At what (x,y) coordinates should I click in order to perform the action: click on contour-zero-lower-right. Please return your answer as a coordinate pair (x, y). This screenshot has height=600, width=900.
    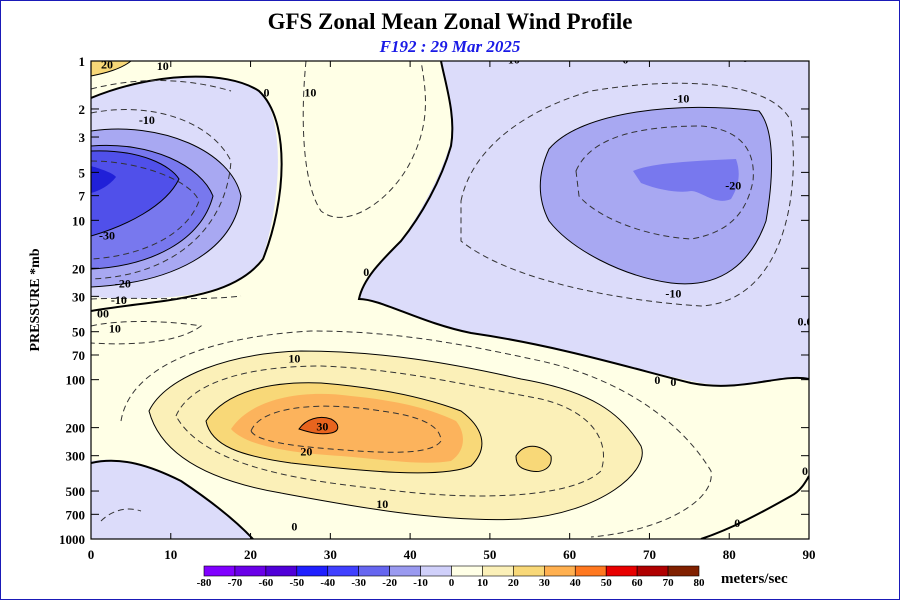
    Looking at the image, I should click on (754, 507).